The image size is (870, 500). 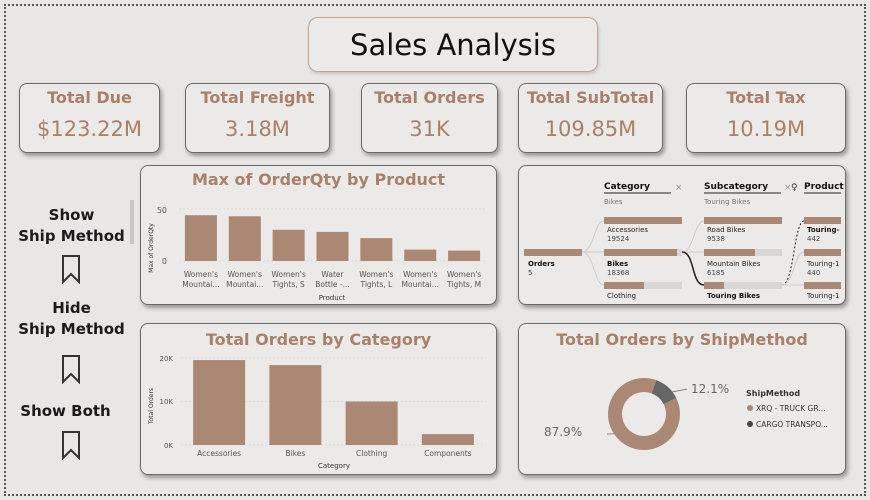 What do you see at coordinates (766, 118) in the screenshot?
I see `kpi-total-tax: Total Tax 10.19M` at bounding box center [766, 118].